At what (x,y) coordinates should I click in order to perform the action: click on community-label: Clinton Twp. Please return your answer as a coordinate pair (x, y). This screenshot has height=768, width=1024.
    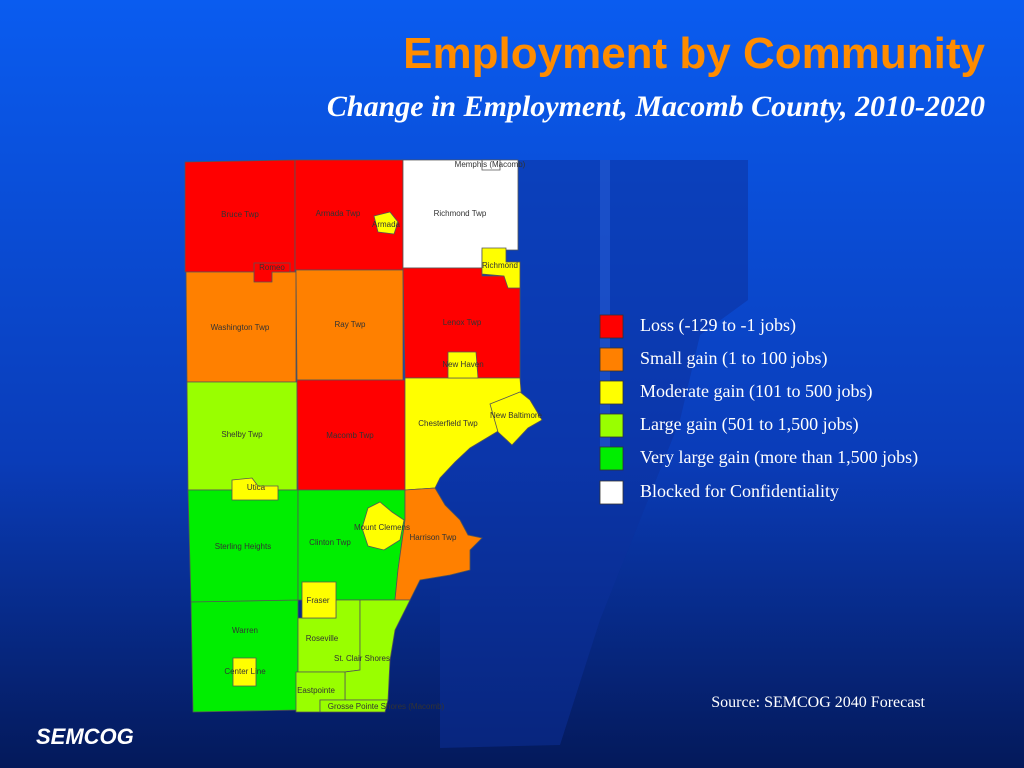
    Looking at the image, I should click on (330, 542).